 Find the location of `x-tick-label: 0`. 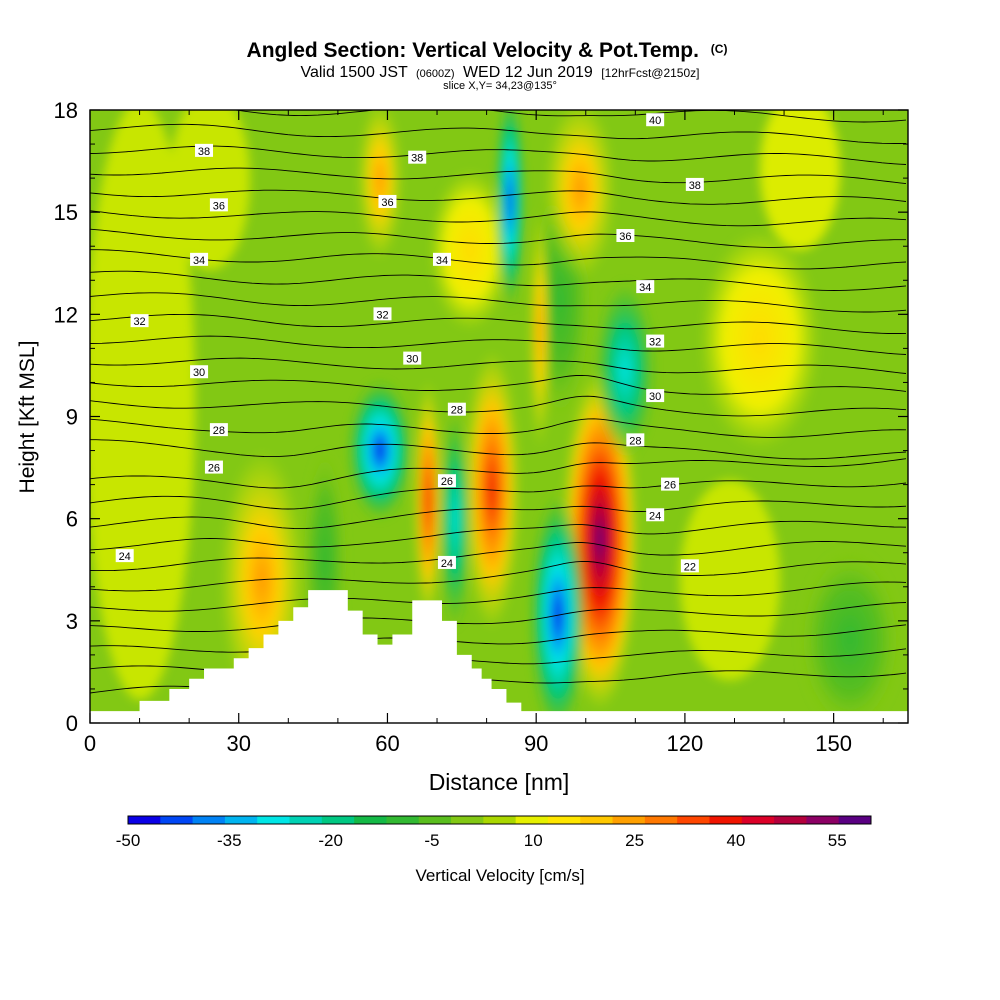

x-tick-label: 0 is located at coordinates (90, 743).